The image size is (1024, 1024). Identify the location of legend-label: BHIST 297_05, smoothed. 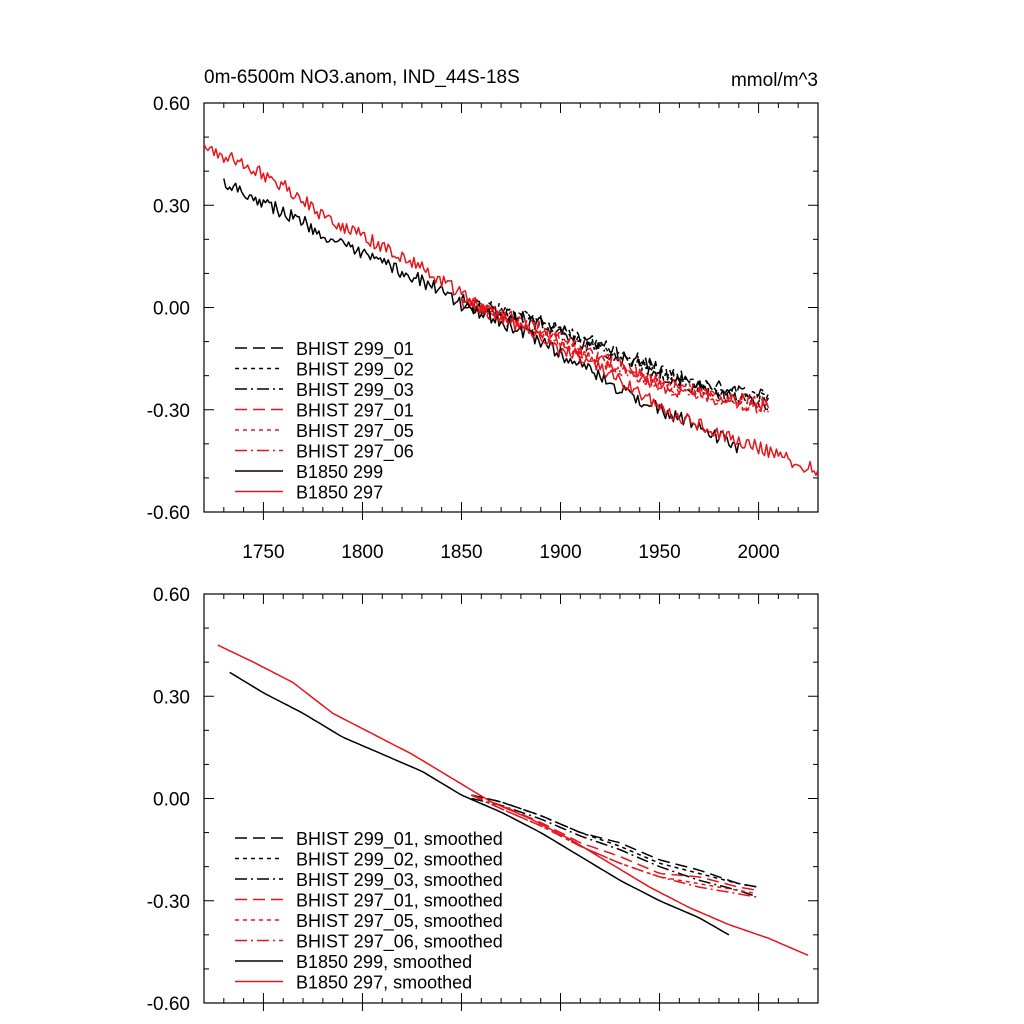
(399, 921).